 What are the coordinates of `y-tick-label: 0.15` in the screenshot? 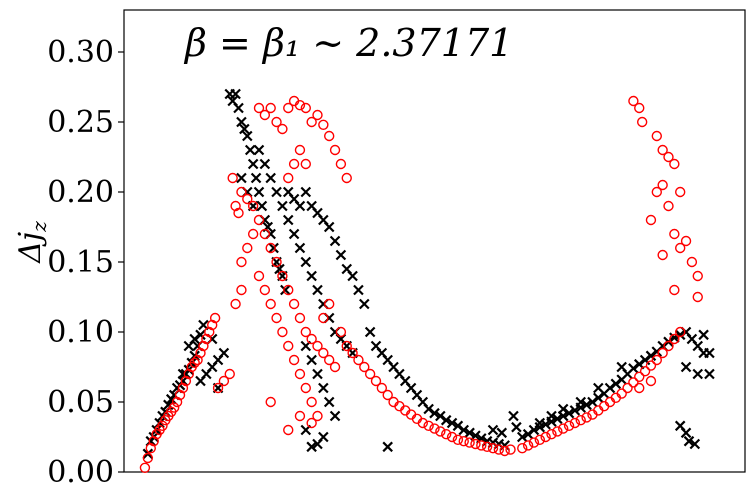 It's located at (80, 262).